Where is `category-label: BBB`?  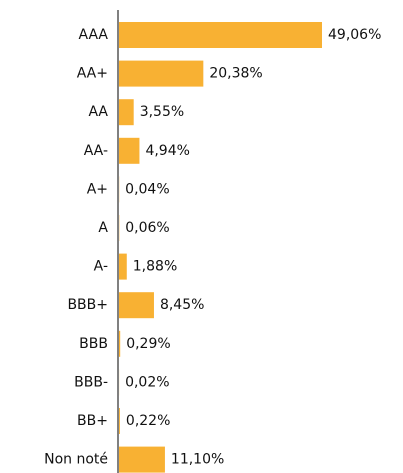 category-label: BBB is located at coordinates (93, 344).